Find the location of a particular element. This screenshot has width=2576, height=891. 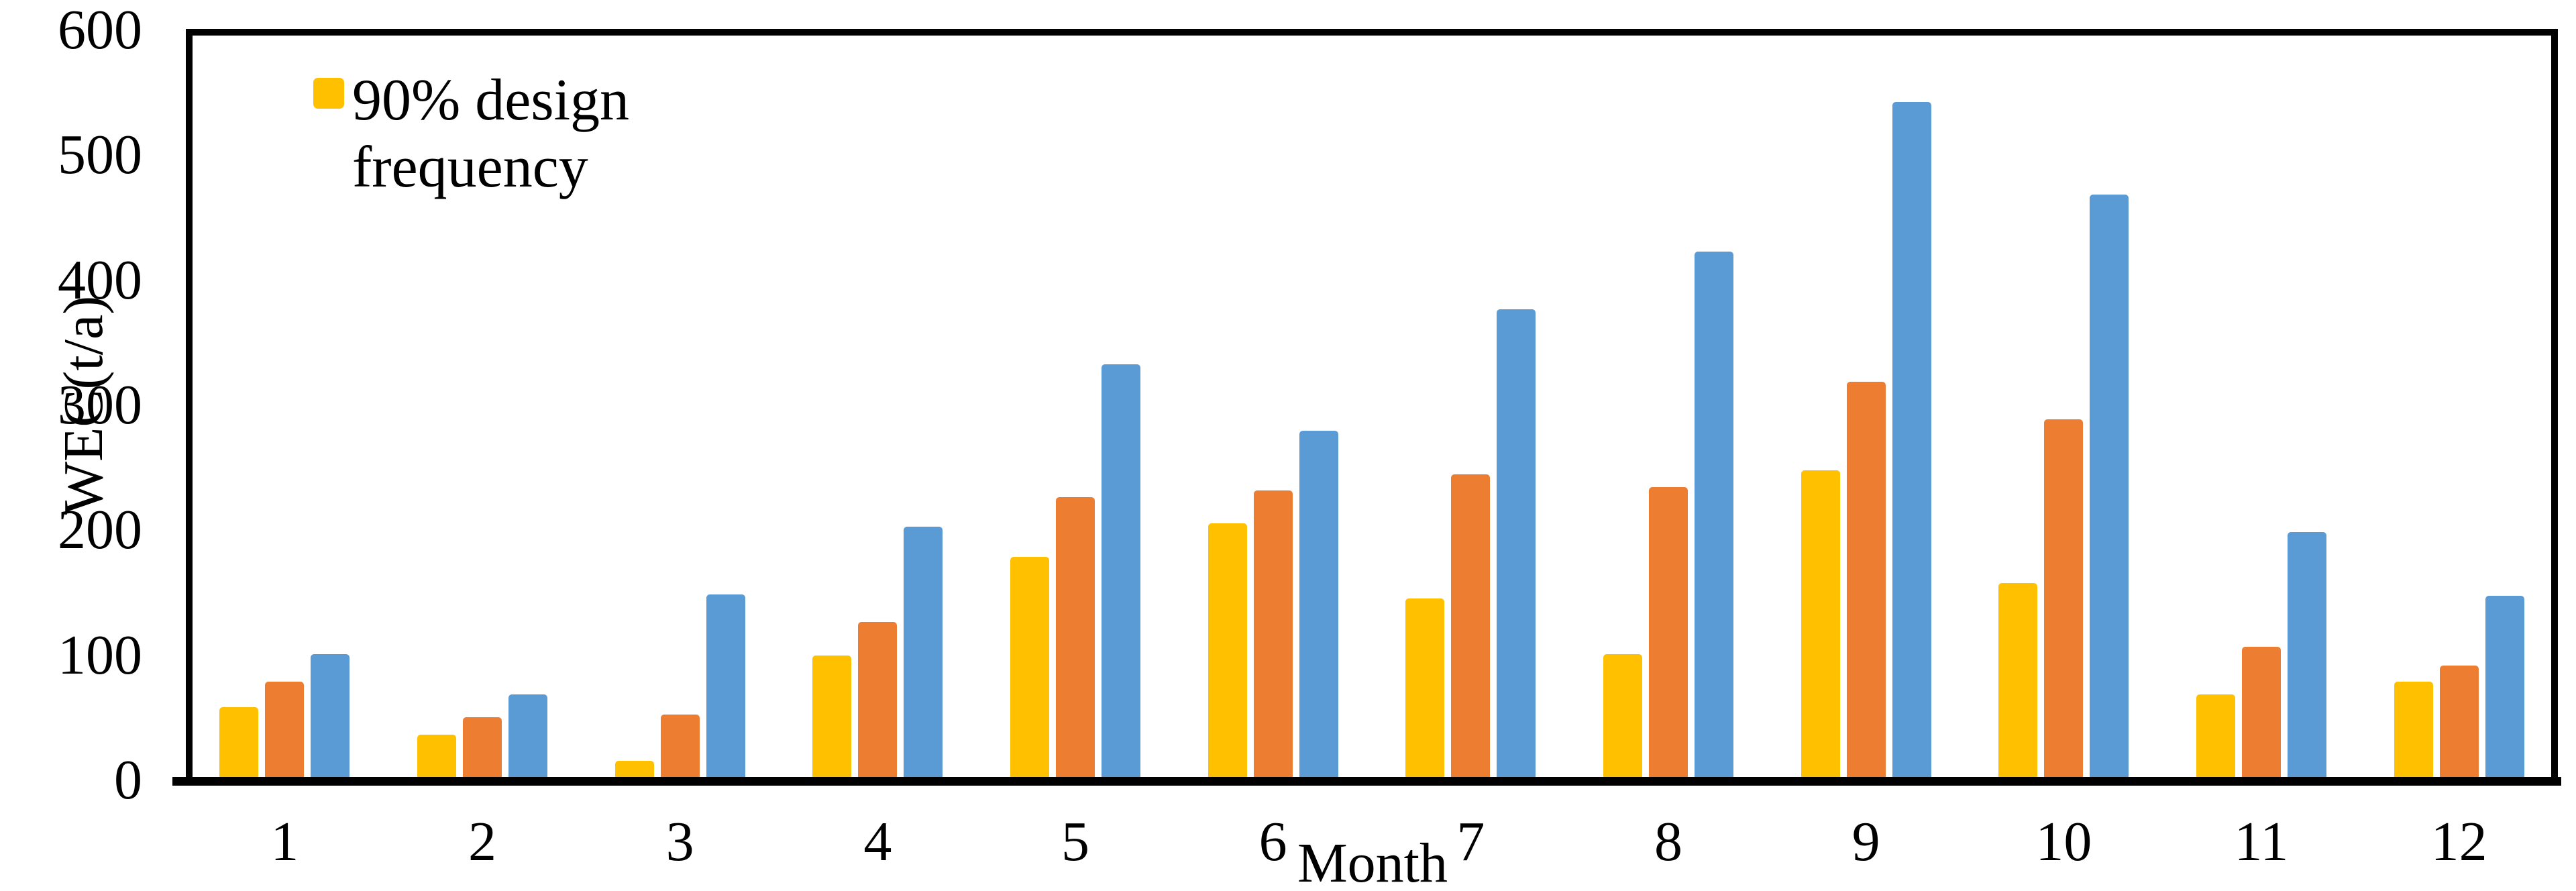

bar-month9-series3 is located at coordinates (1911, 440).